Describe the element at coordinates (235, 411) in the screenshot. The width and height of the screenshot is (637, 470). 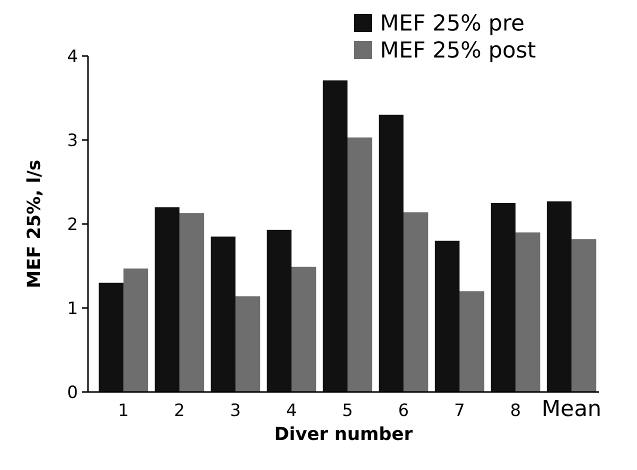
I see `x-tick-label: 3` at that location.